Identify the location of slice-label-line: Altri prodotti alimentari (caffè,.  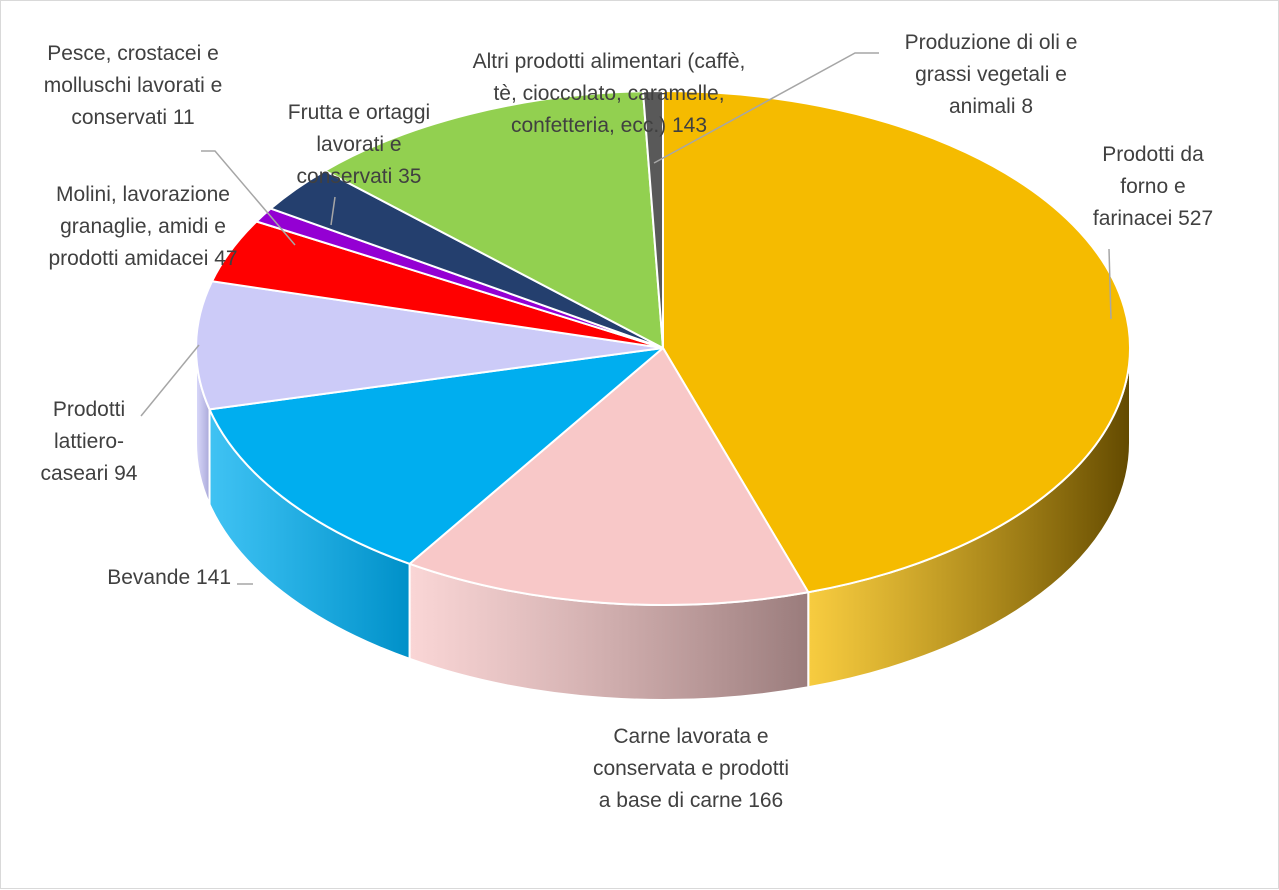
(609, 61).